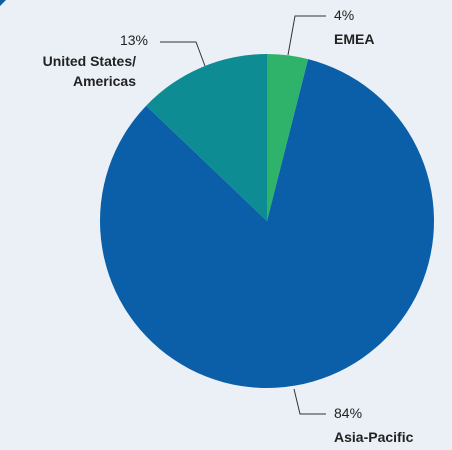 This screenshot has width=452, height=450. I want to click on slice-label-americas-line2: Americas, so click(104, 81).